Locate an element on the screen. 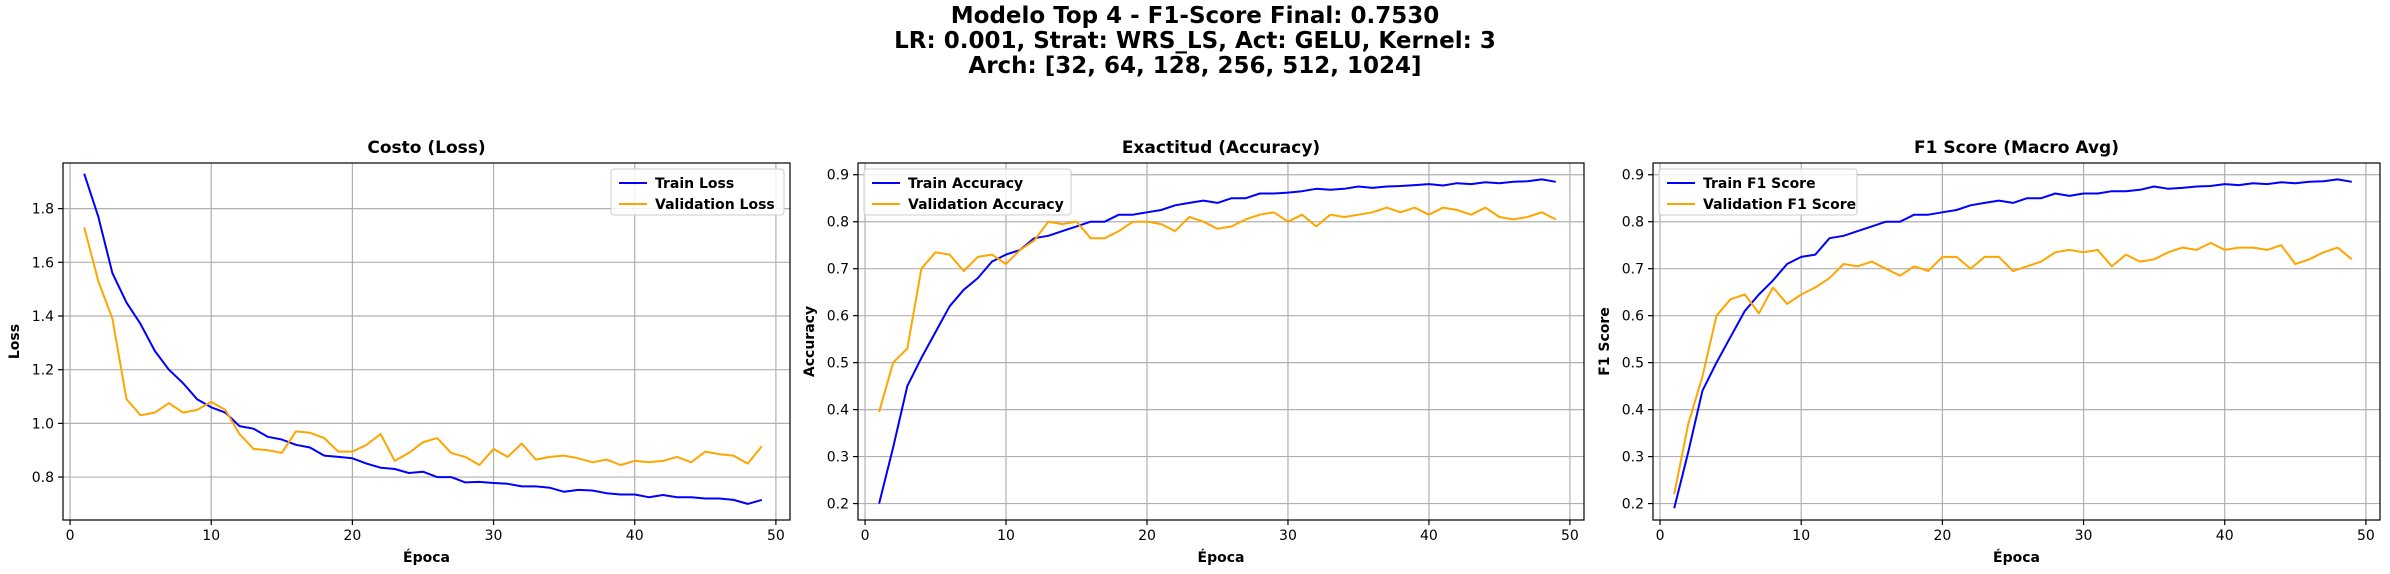 This screenshot has width=2390, height=574. legend-label-train: Train F1 Score is located at coordinates (1759, 184).